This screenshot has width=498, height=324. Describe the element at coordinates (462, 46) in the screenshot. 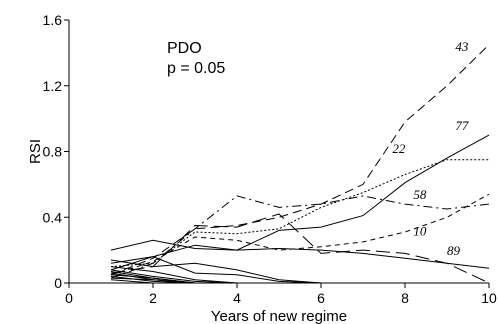

I see `series-label-43: 43` at that location.